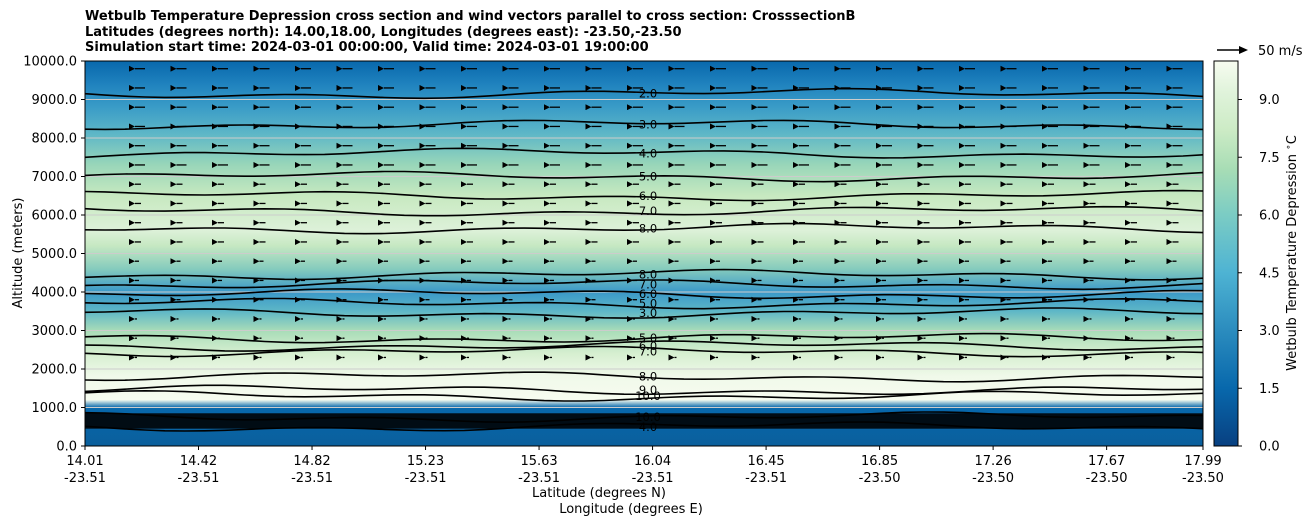  What do you see at coordinates (538, 461) in the screenshot?
I see `x-tick-label-lat: 15.63` at bounding box center [538, 461].